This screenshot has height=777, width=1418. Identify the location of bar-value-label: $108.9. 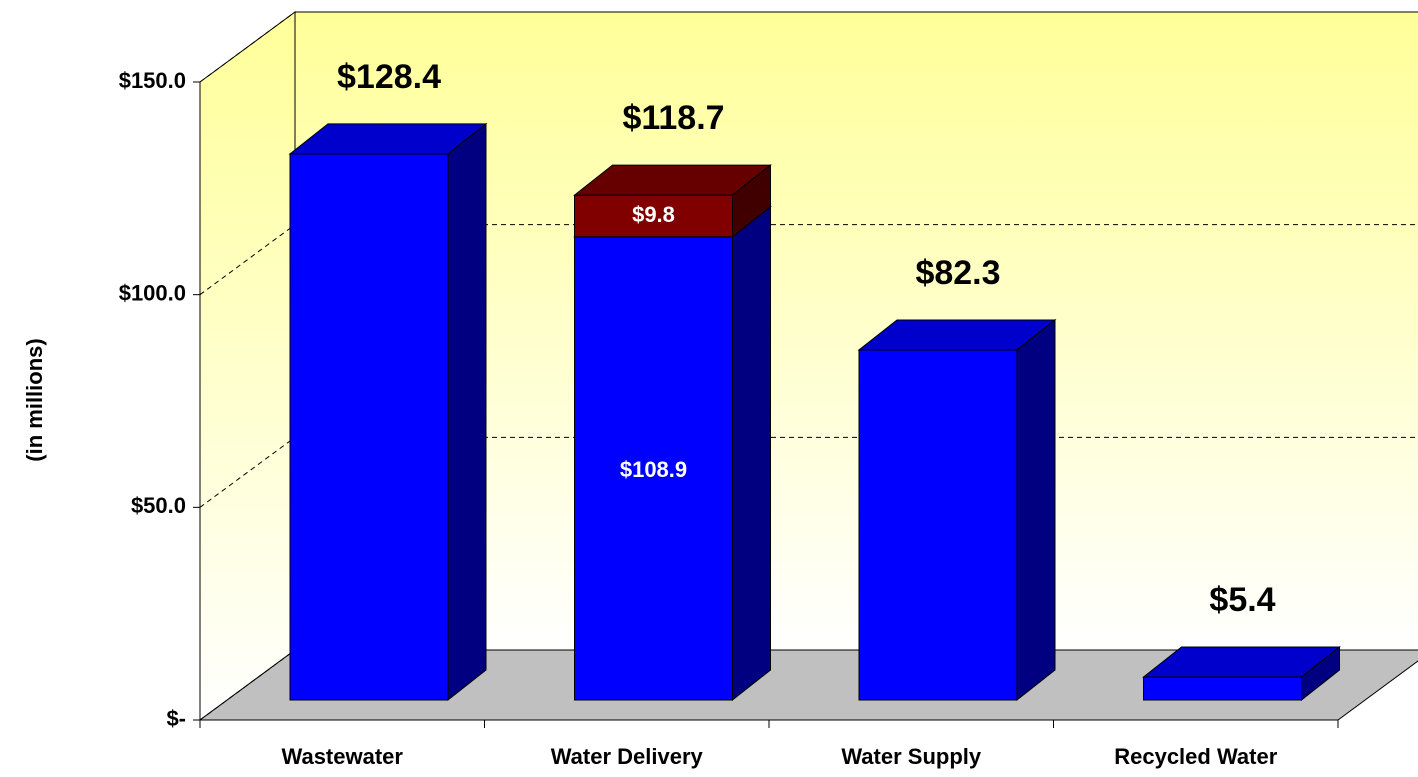
(653, 469).